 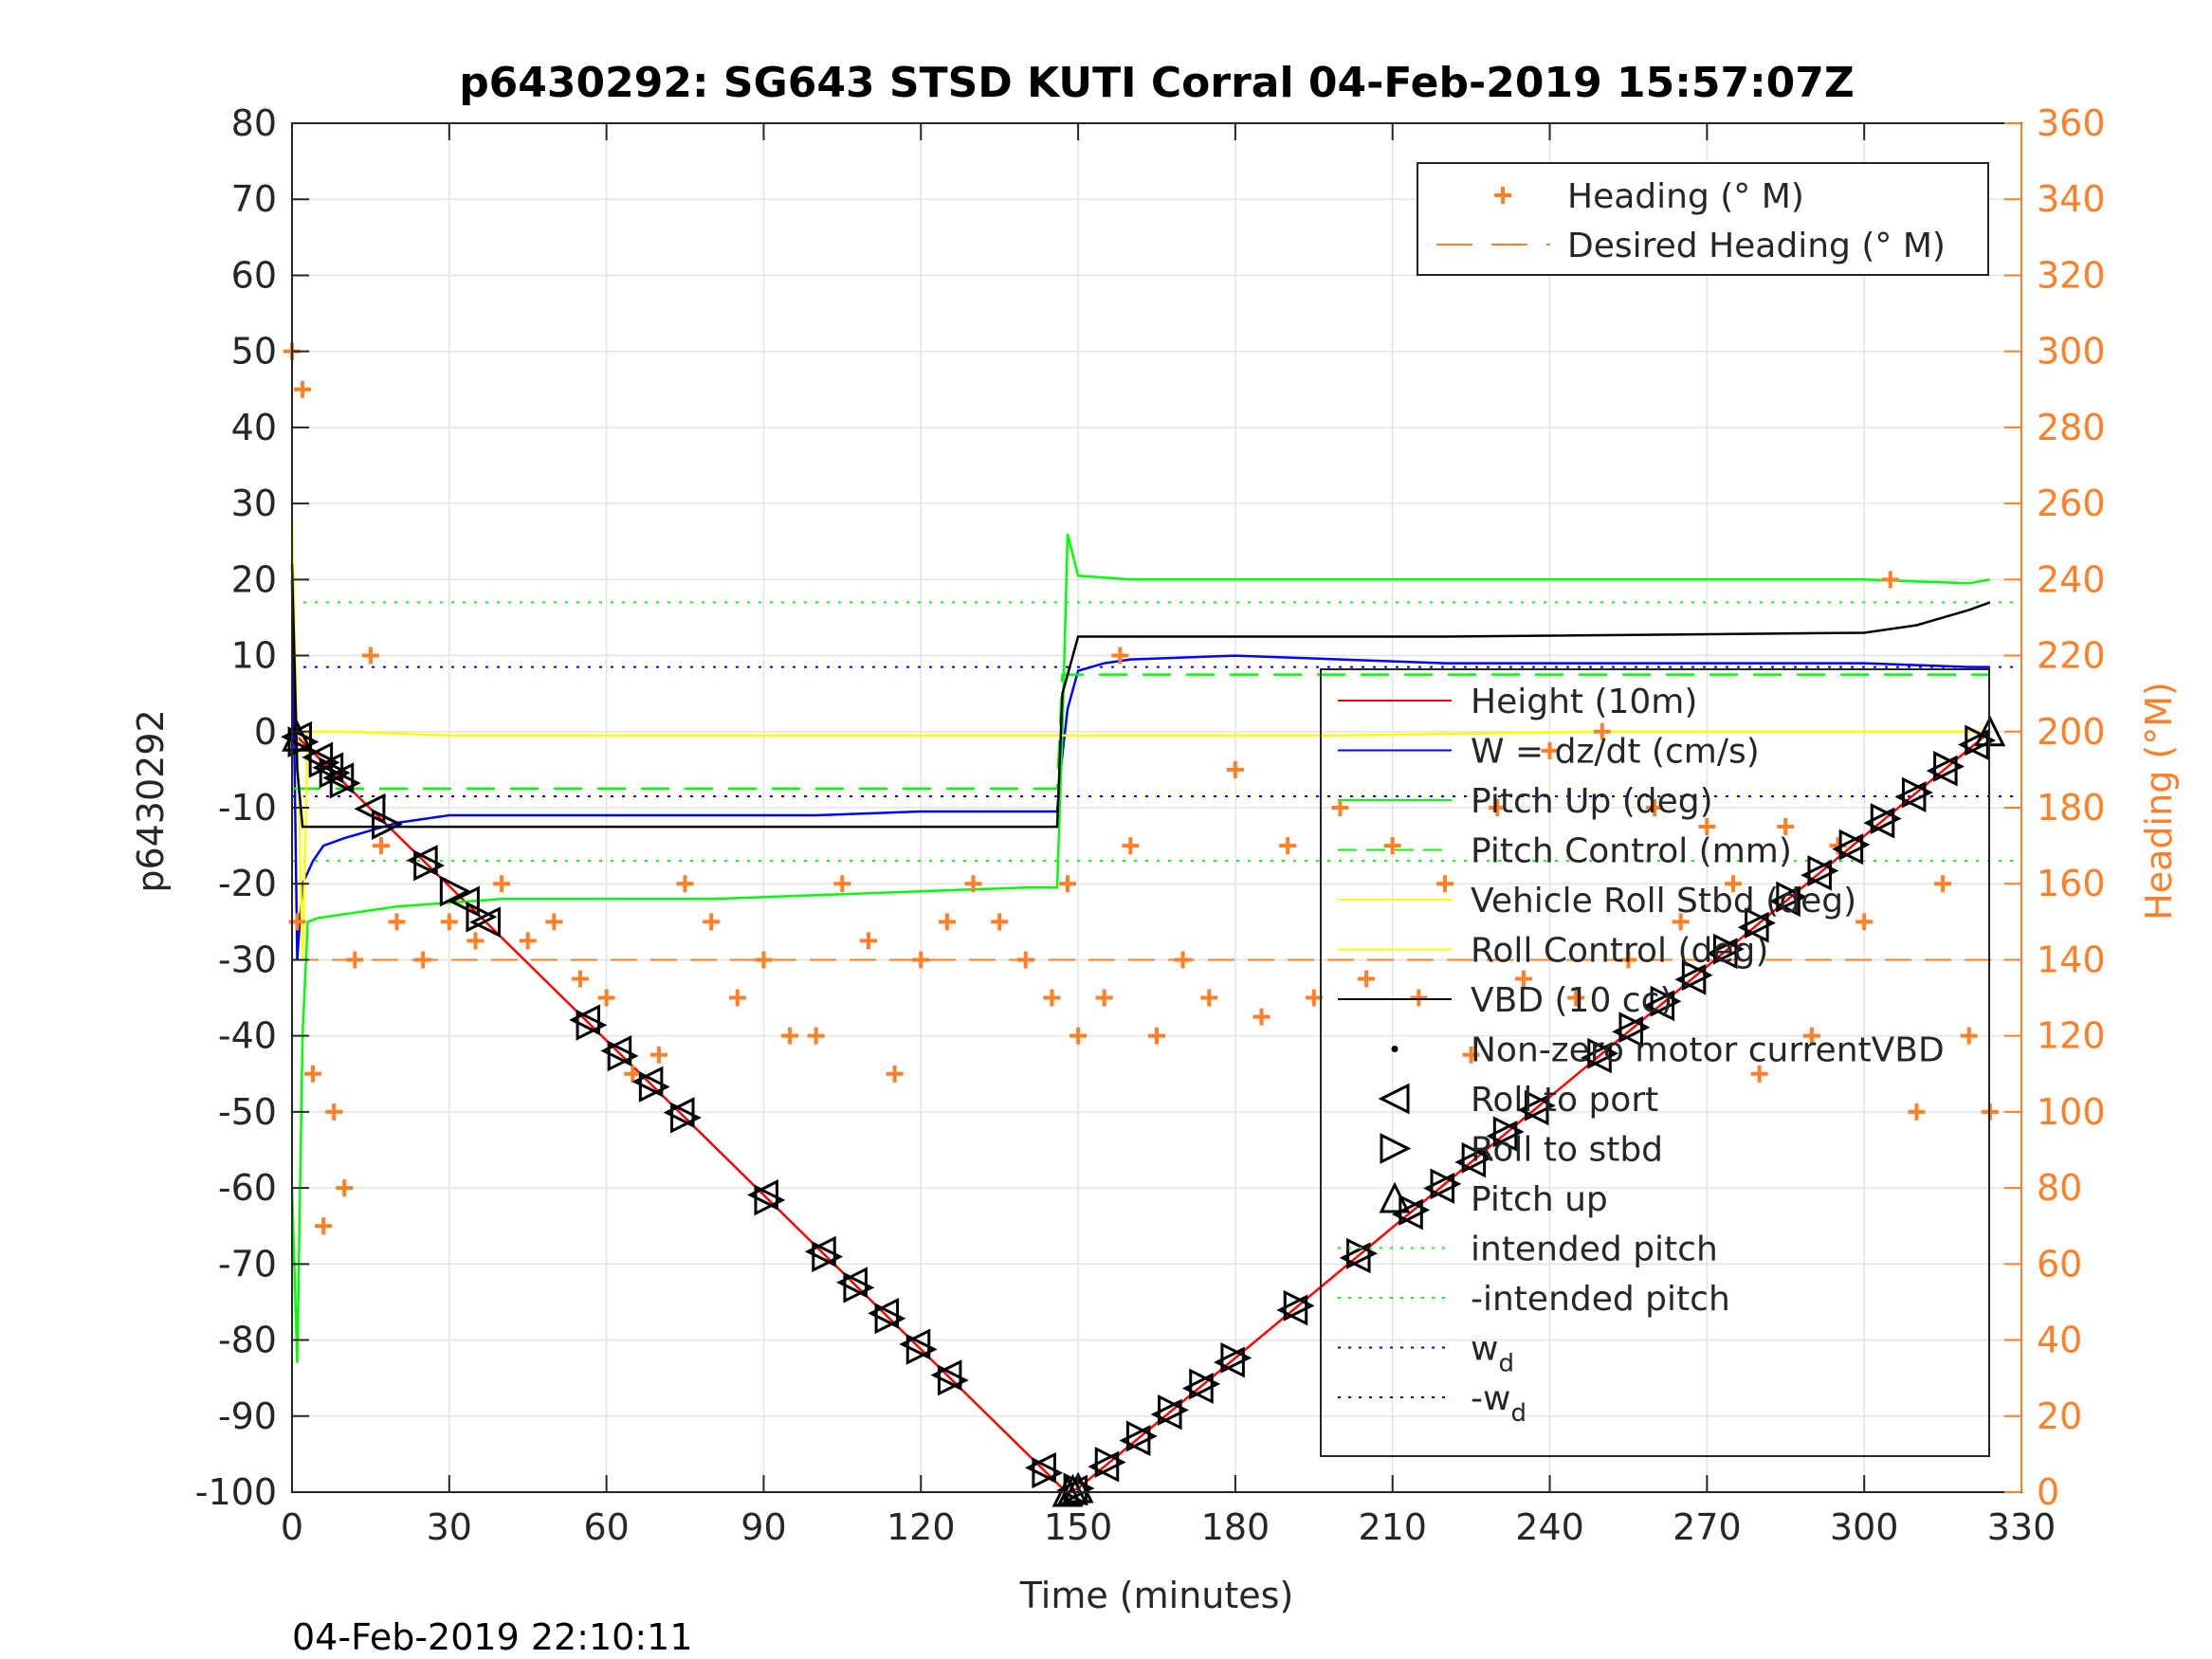 I want to click on x-tick-label: 90, so click(x=763, y=1527).